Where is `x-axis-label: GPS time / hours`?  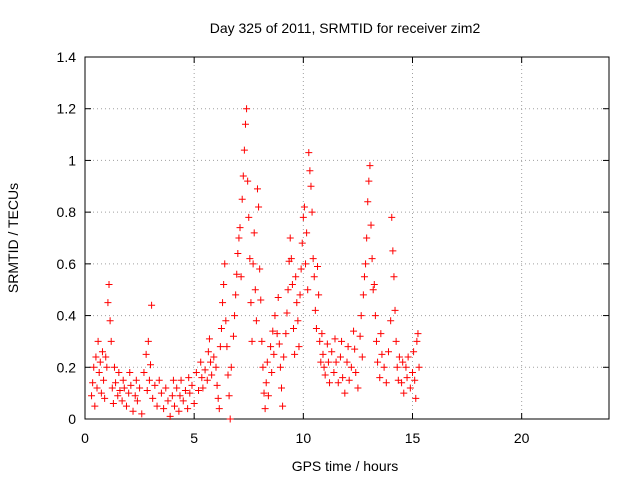 x-axis-label: GPS time / hours is located at coordinates (345, 466).